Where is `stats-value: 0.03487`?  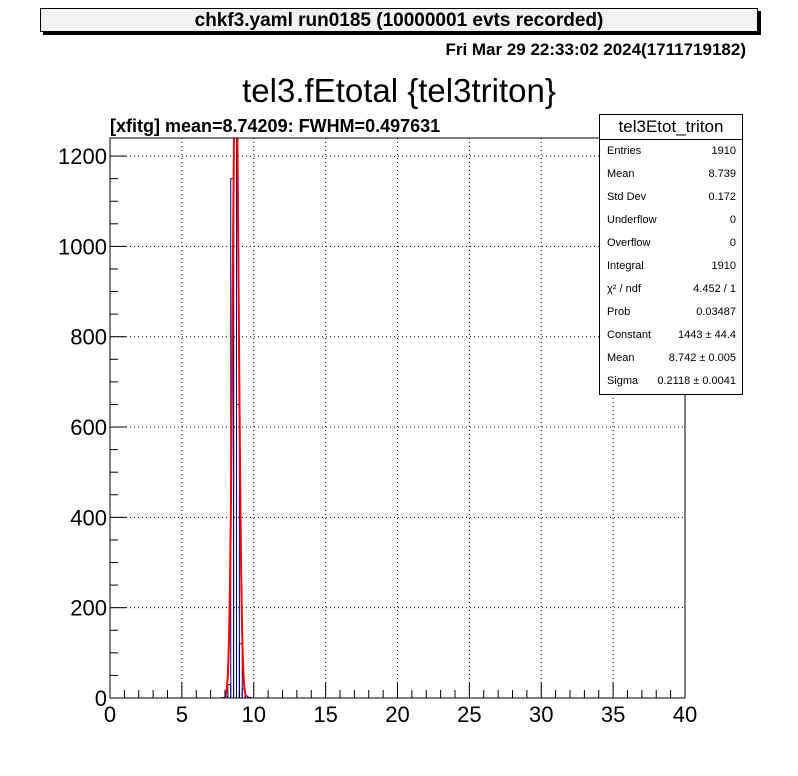 stats-value: 0.03487 is located at coordinates (716, 312).